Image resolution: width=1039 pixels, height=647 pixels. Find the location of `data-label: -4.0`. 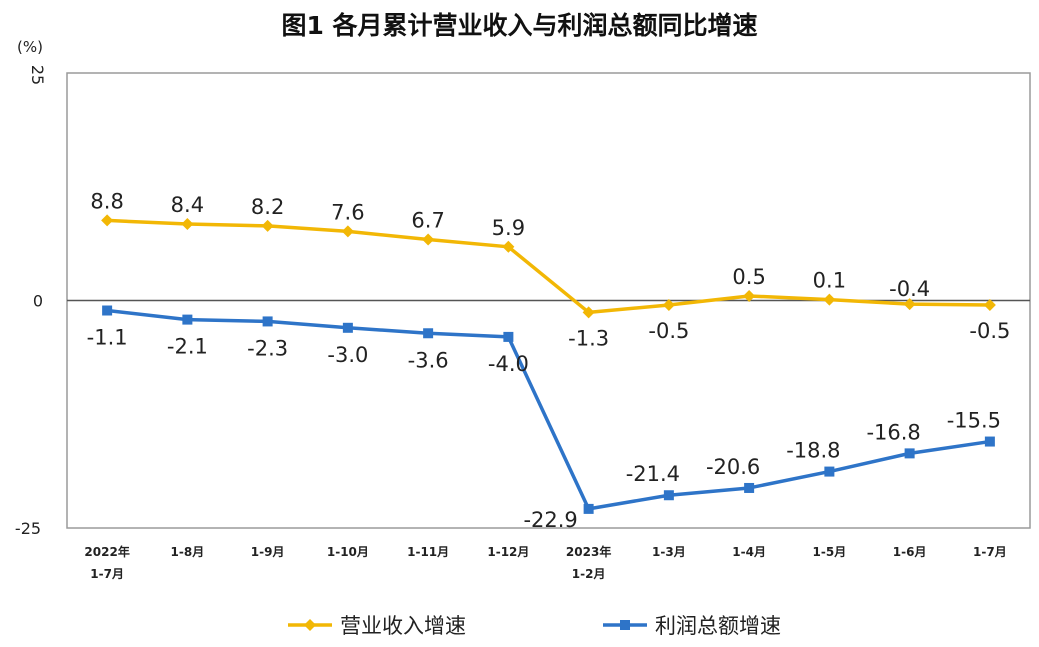

data-label: -4.0 is located at coordinates (508, 364).